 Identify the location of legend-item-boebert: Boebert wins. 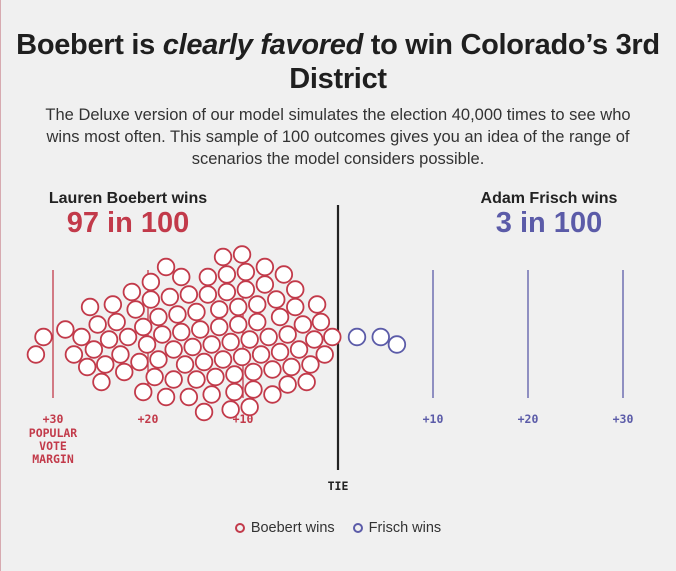
(284, 528).